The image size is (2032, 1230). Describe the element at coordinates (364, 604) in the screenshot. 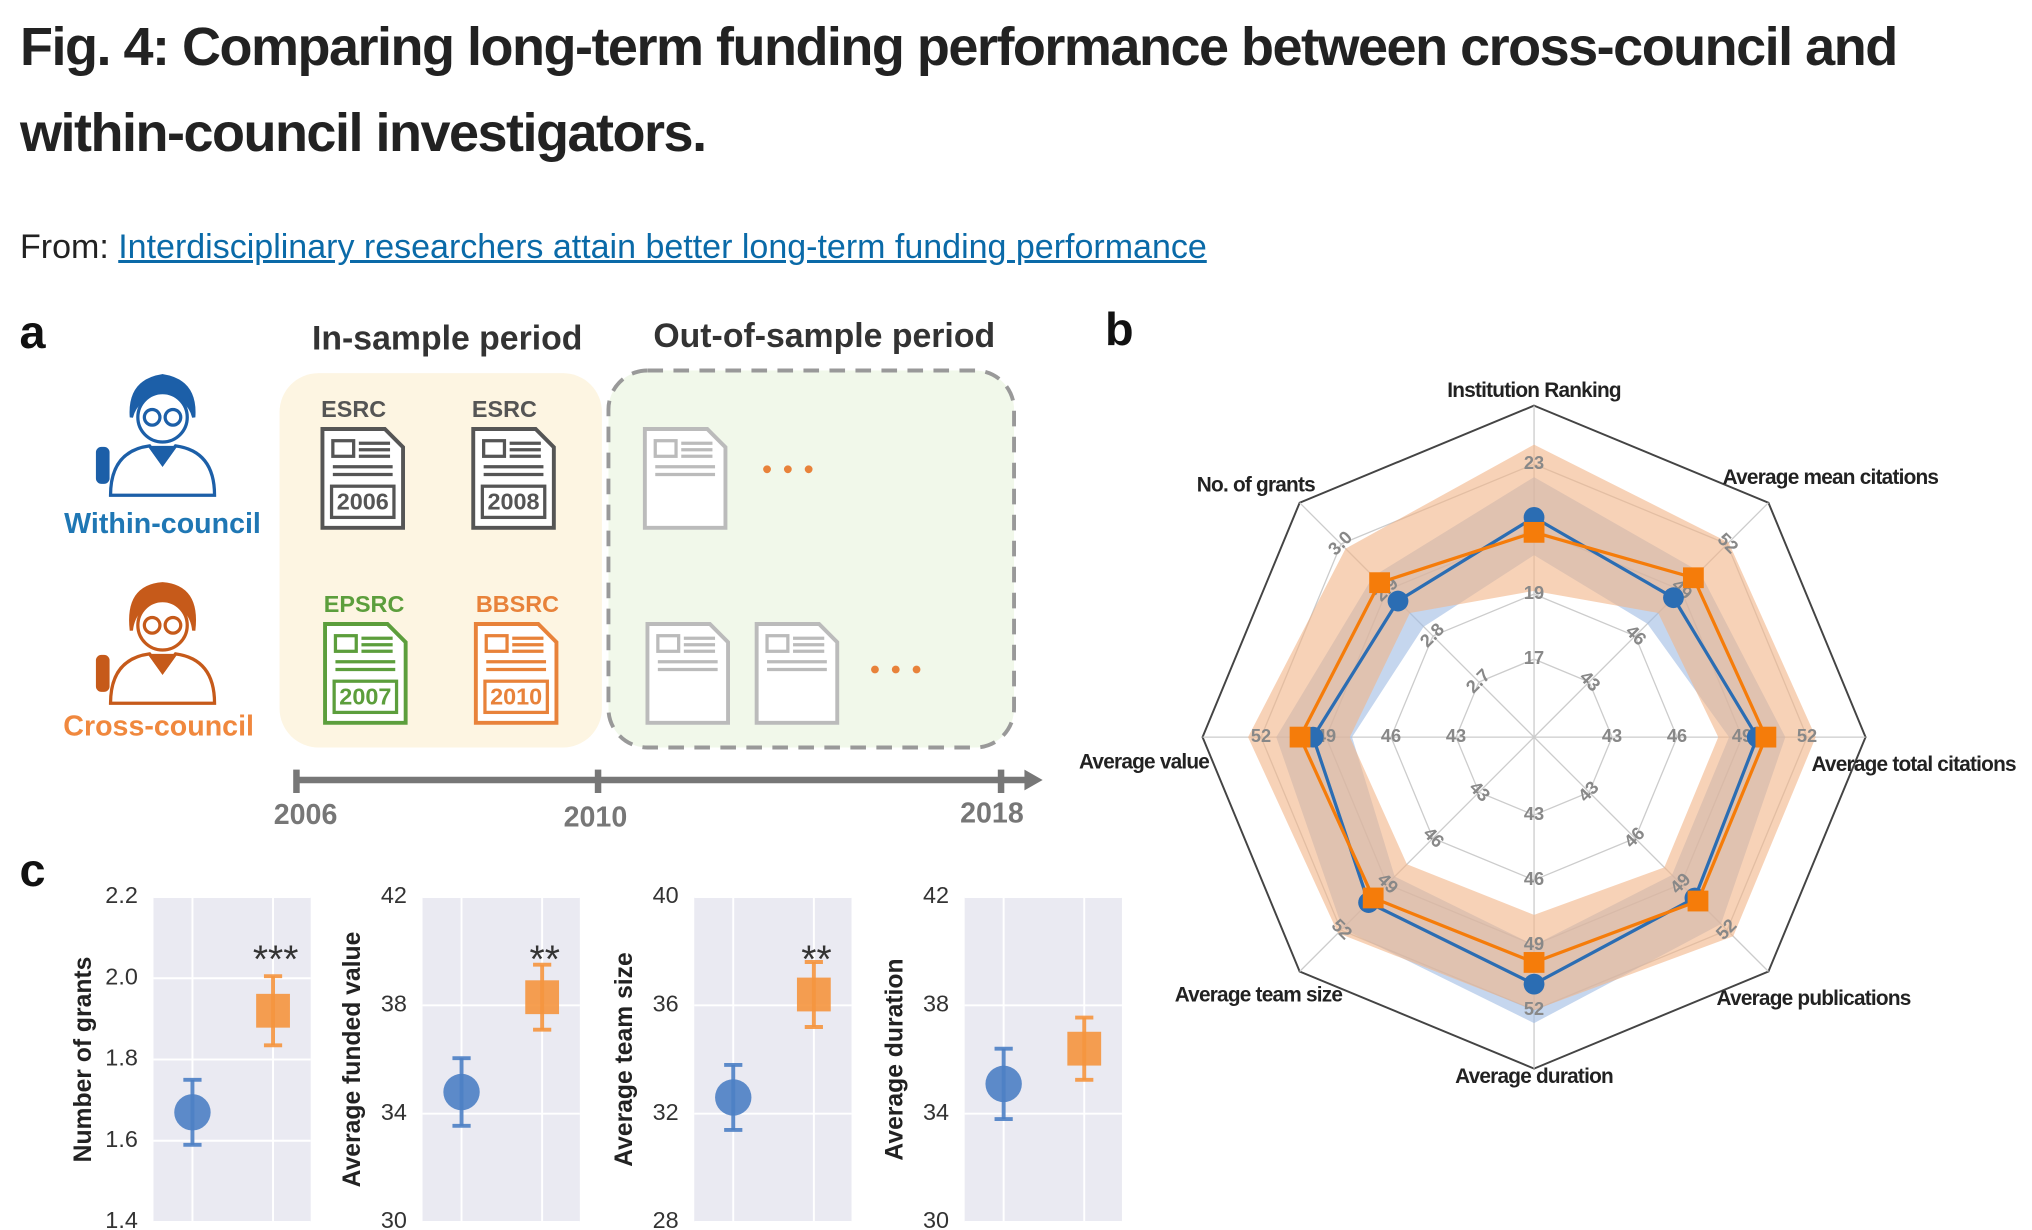

I see `doc-council: EPSRC` at that location.